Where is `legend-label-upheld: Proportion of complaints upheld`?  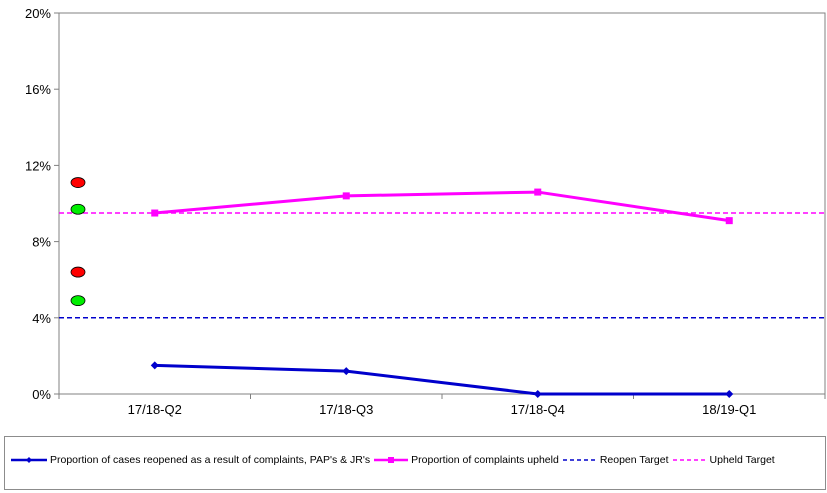 legend-label-upheld: Proportion of complaints upheld is located at coordinates (485, 460).